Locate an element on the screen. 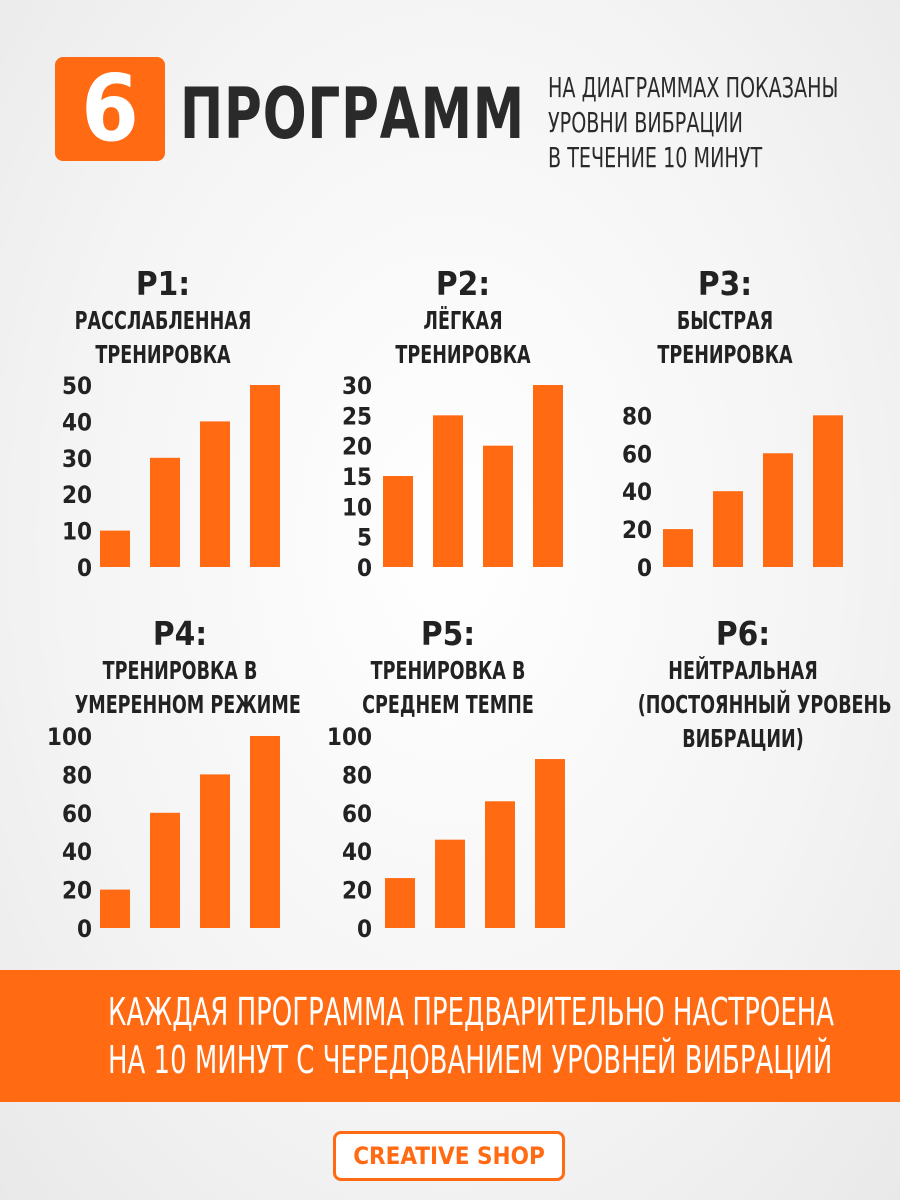 Image resolution: width=900 pixels, height=1200 pixels. program-p3-title: P3: БЫСТРАЯ ТРЕНИРОВКА is located at coordinates (725, 318).